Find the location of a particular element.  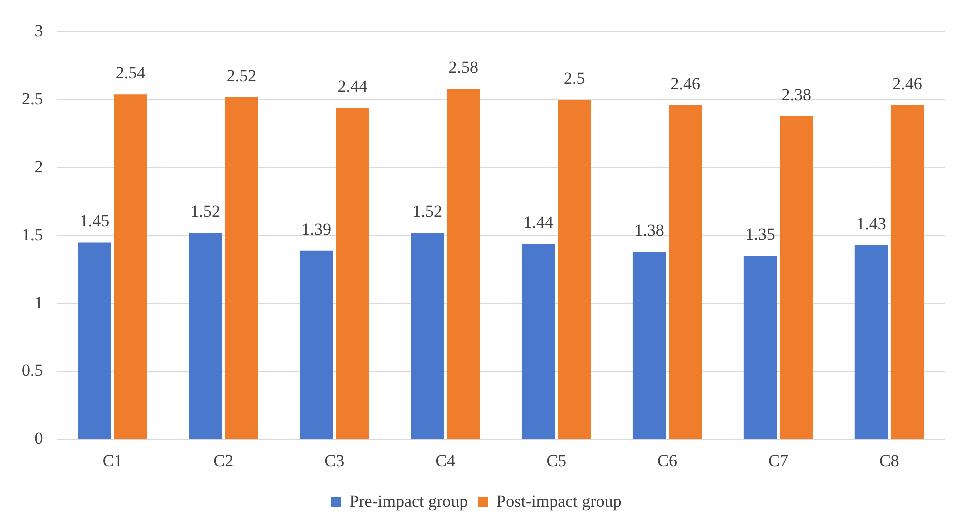

x-tick-label: C6 is located at coordinates (668, 460).